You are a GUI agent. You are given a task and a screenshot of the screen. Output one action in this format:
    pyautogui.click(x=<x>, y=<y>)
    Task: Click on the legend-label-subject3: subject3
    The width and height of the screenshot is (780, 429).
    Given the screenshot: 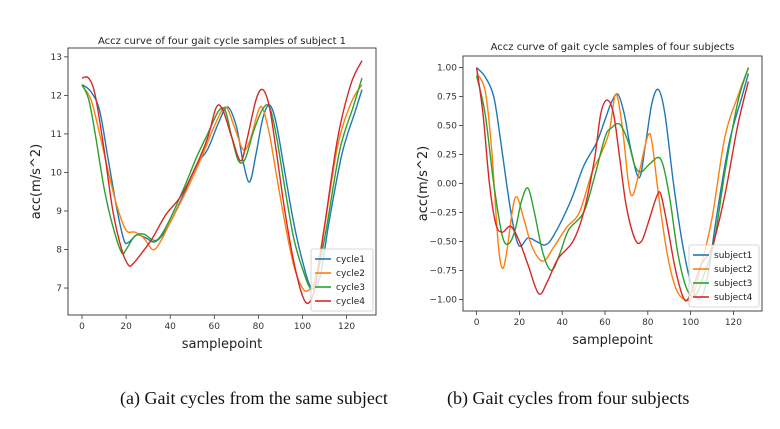 What is the action you would take?
    pyautogui.click(x=733, y=284)
    